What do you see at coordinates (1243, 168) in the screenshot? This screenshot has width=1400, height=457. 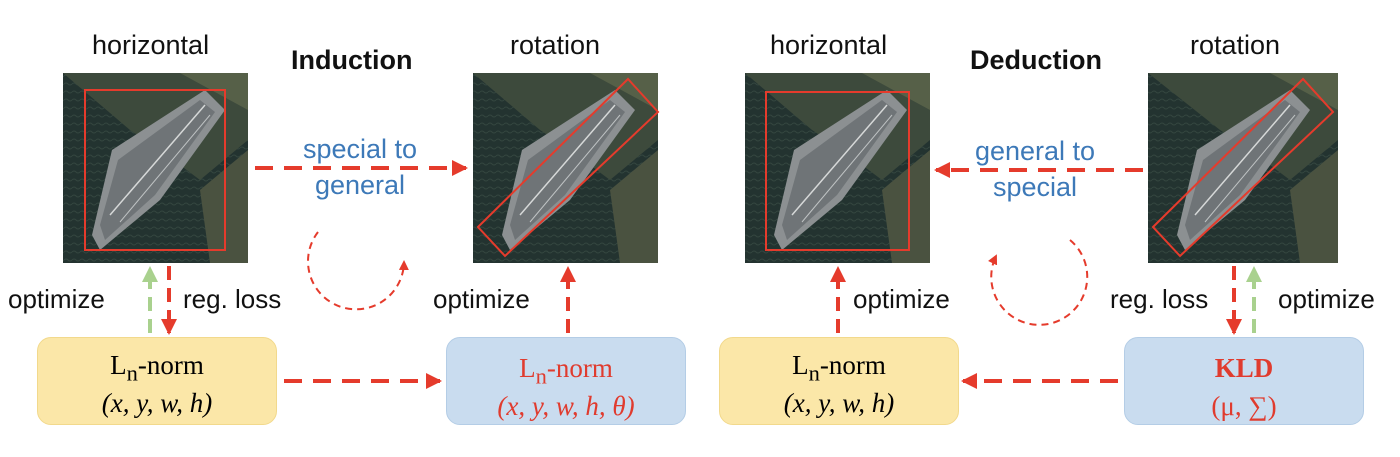 I see `aerial-image-deduction-rotation` at bounding box center [1243, 168].